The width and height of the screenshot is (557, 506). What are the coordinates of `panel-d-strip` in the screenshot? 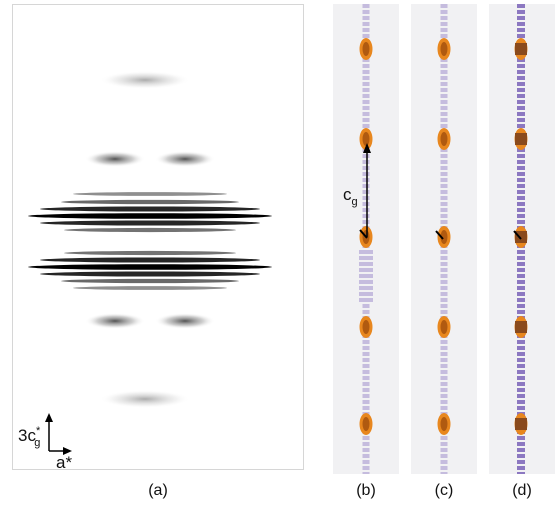 It's located at (522, 239).